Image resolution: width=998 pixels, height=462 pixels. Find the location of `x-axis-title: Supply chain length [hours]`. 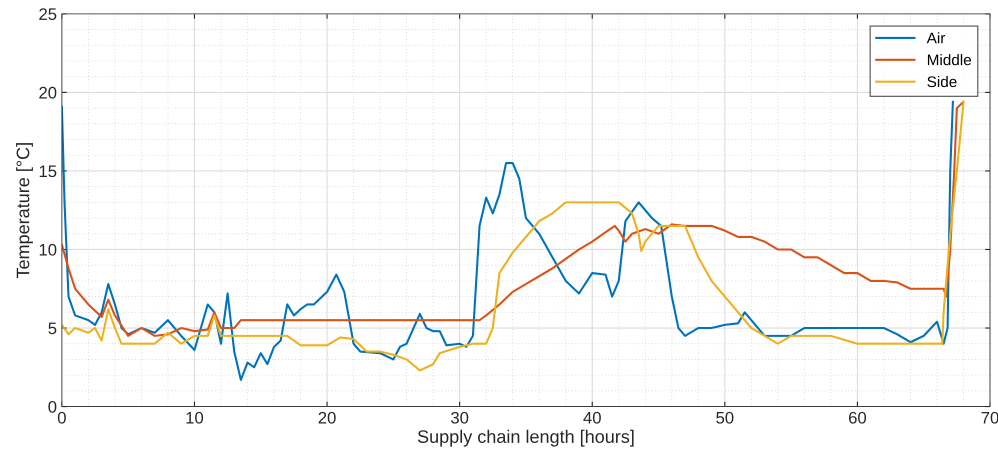

x-axis-title: Supply chain length [hours] is located at coordinates (526, 438).